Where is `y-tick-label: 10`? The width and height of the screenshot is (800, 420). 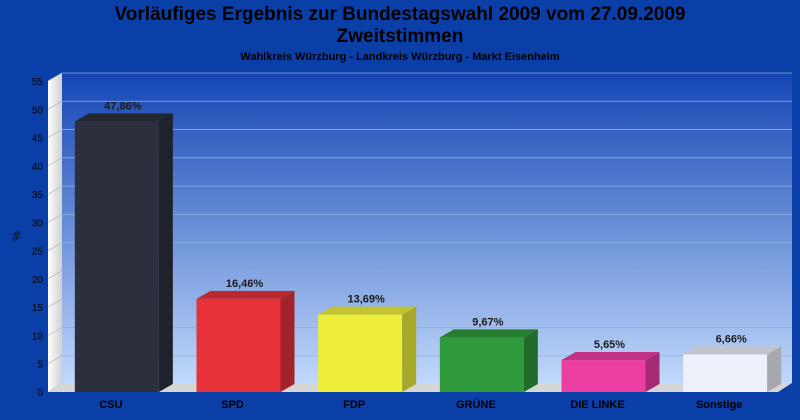
y-tick-label: 10 is located at coordinates (38, 336).